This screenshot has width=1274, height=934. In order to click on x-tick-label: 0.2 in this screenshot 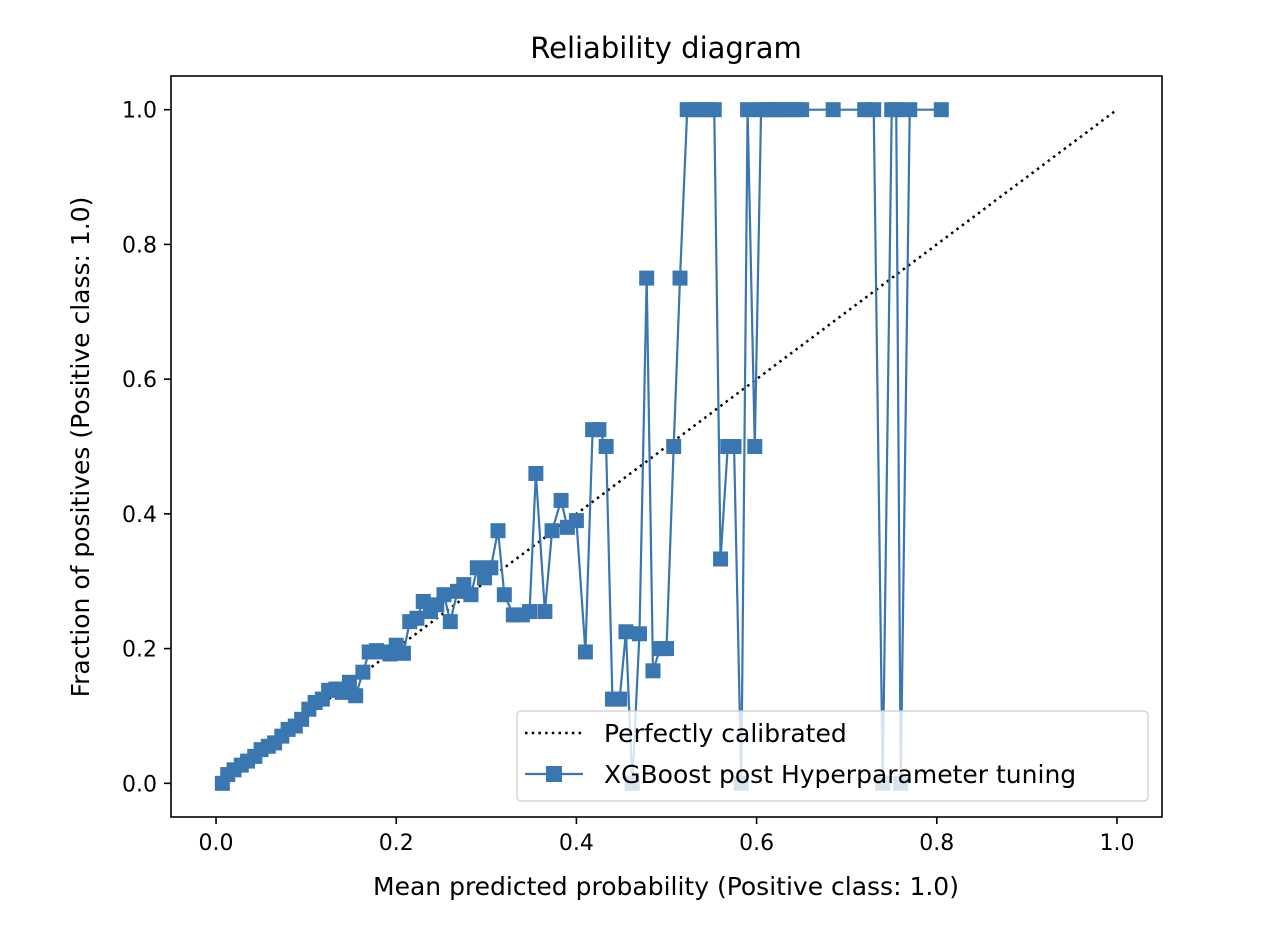, I will do `click(396, 843)`.